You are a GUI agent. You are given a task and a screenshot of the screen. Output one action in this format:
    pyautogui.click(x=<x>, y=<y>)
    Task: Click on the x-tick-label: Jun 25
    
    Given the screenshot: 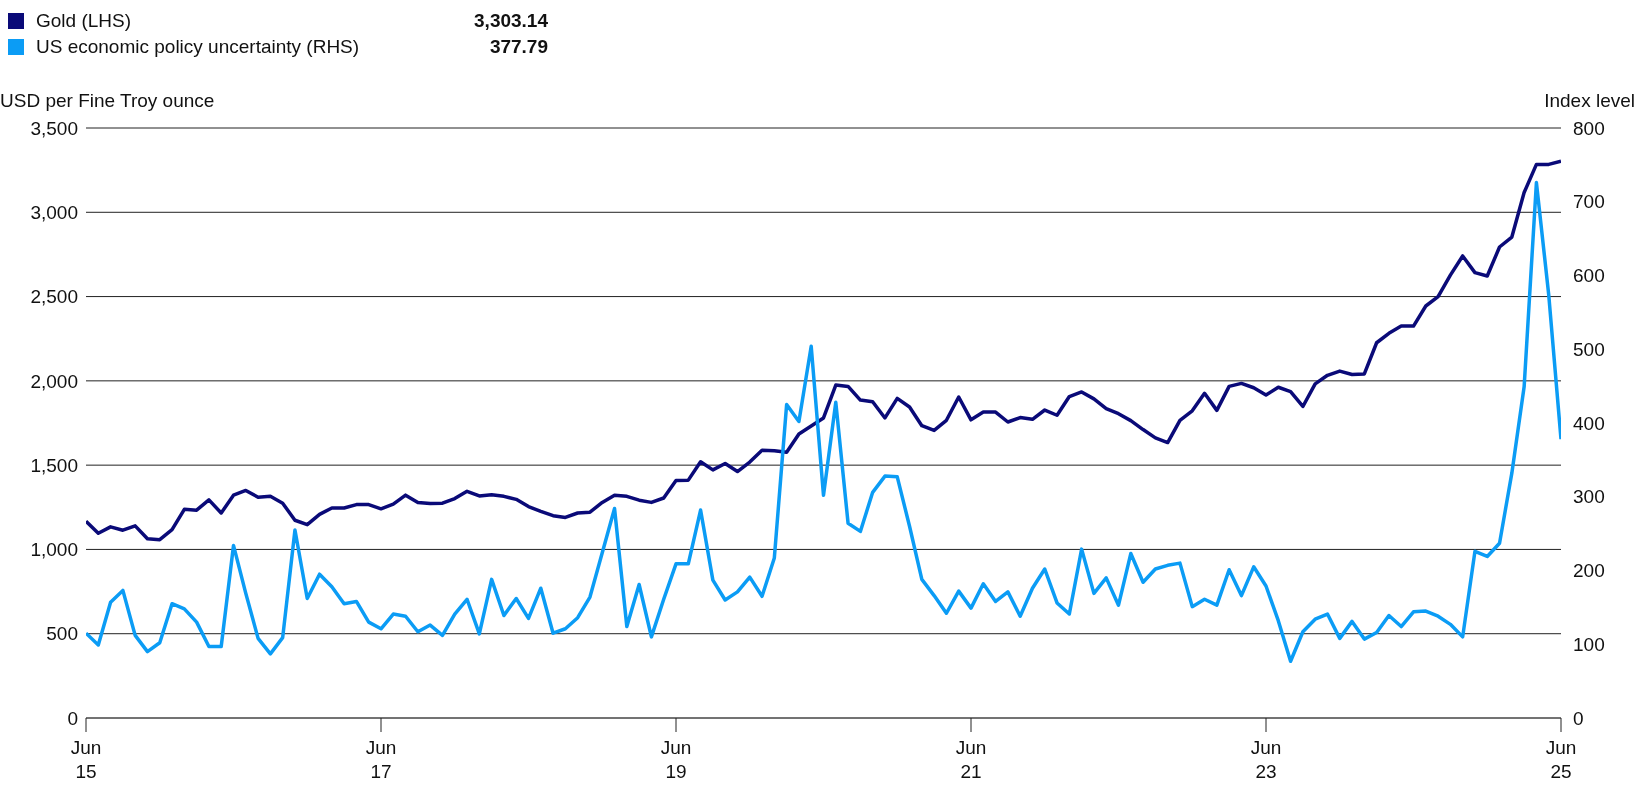 What is the action you would take?
    pyautogui.click(x=1561, y=759)
    